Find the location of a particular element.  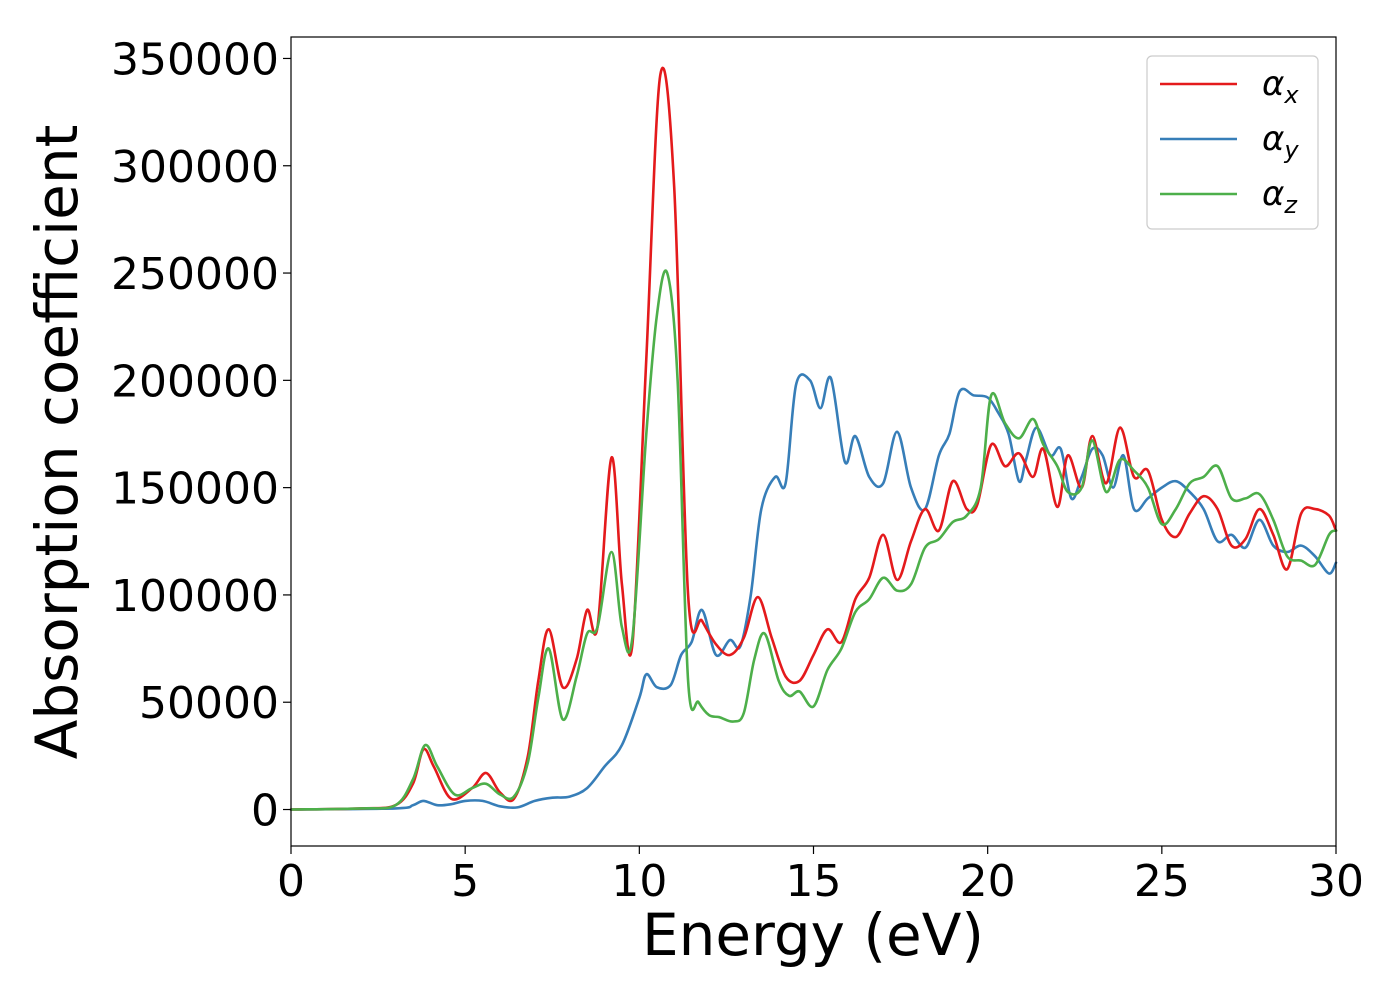

y-tick-label: 50000 is located at coordinates (209, 703).